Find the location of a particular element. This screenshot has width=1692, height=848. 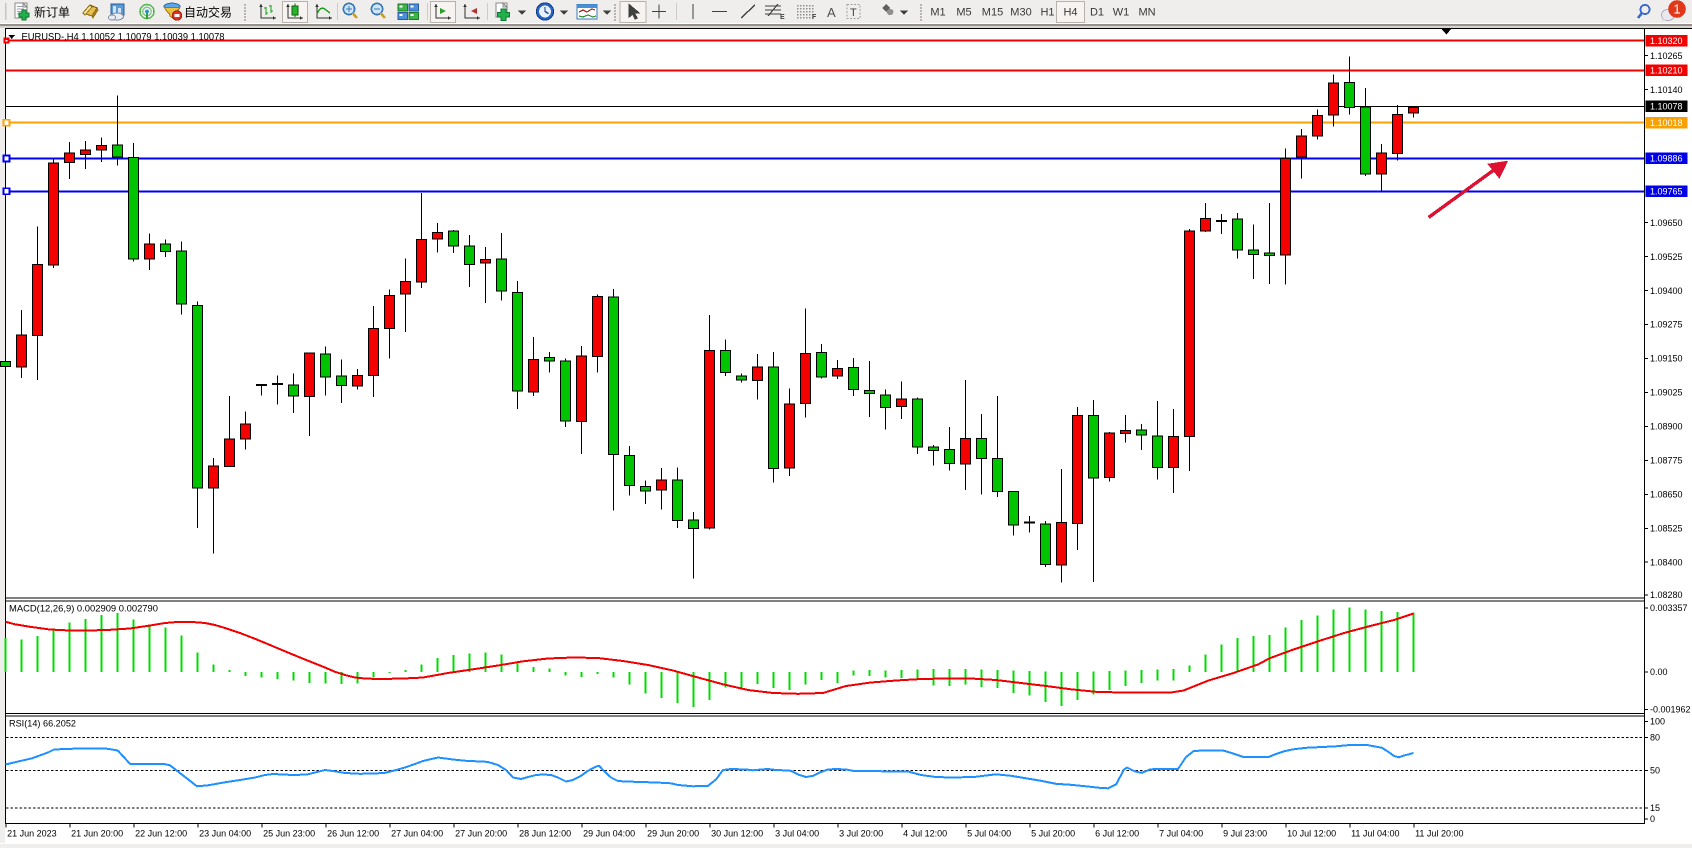

svg-text: 1.10320 is located at coordinates (1666, 41).